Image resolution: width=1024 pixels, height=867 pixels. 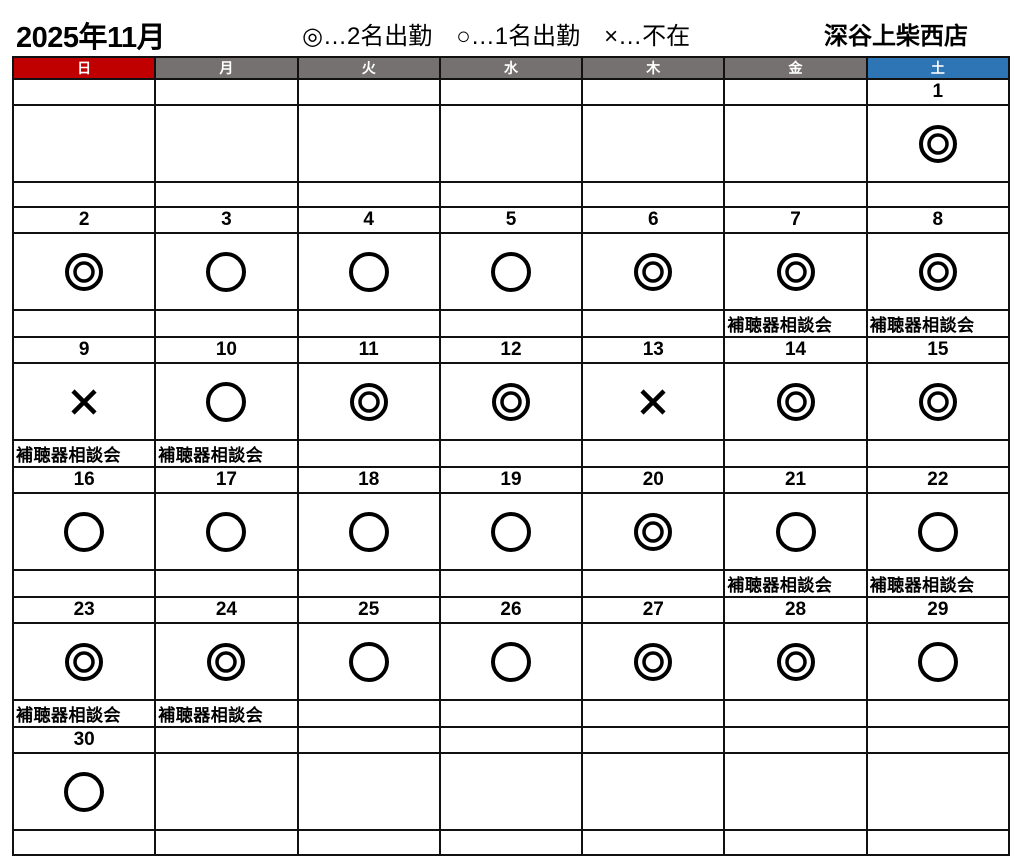 I want to click on day-number: 12, so click(x=511, y=350).